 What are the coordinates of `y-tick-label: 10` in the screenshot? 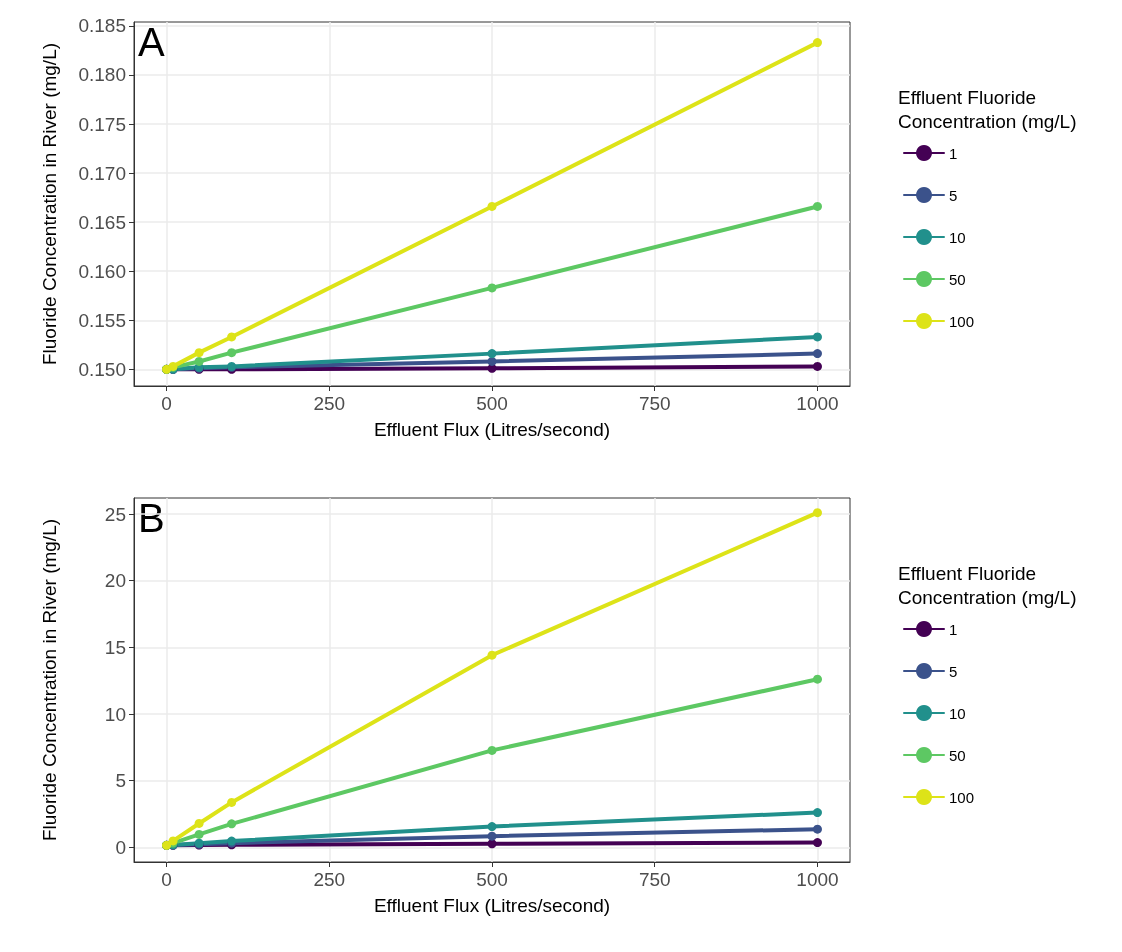 It's located at (115, 714).